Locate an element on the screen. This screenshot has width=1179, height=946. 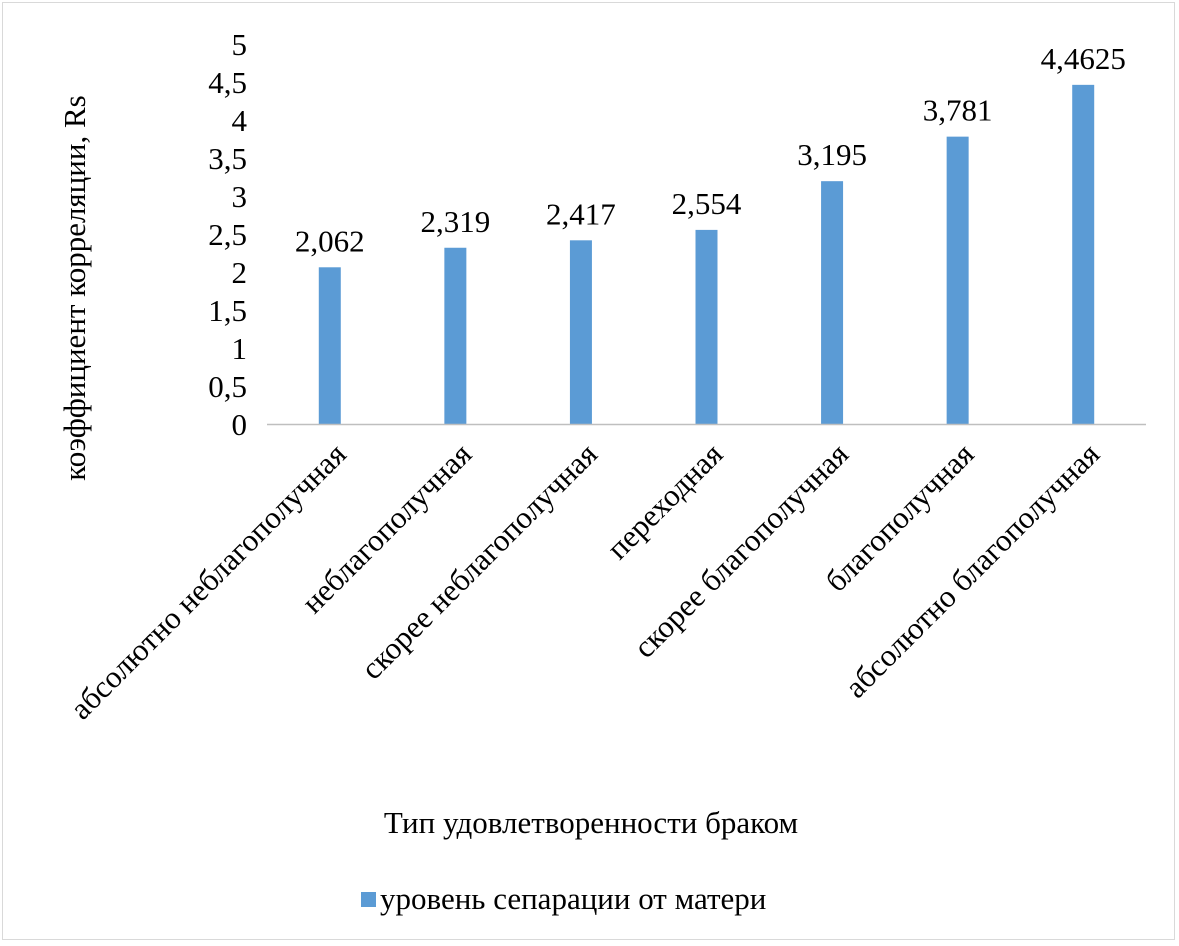
data-label: 4,4625 is located at coordinates (1083, 58).